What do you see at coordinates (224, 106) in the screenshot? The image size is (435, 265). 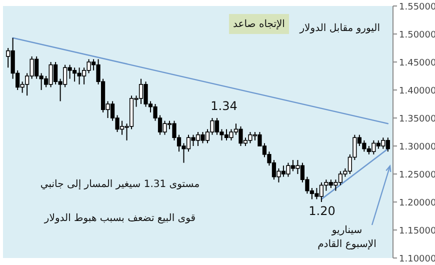 I see `annotation: 1.34` at bounding box center [224, 106].